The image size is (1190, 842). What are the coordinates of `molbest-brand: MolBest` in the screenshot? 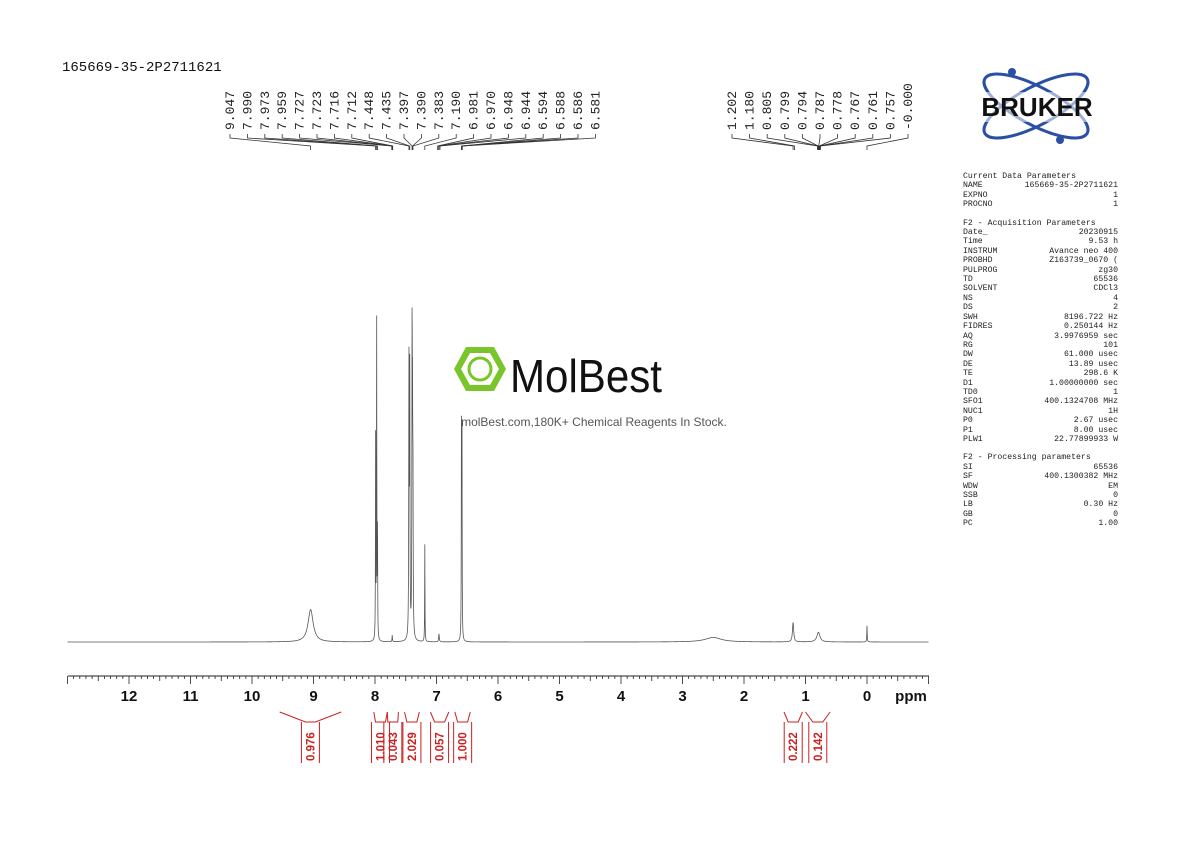 It's located at (586, 376).